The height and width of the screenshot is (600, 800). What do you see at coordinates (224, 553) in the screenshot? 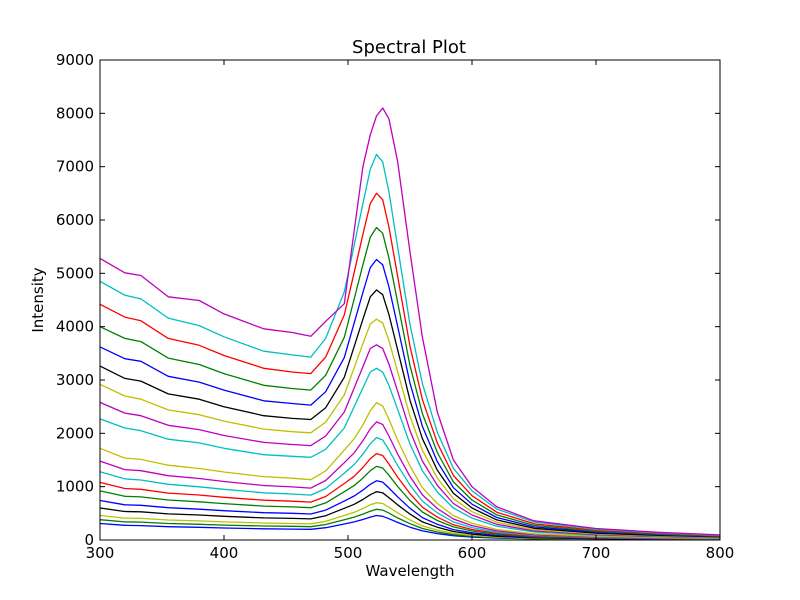
I see `x-tick-label: 400` at bounding box center [224, 553].